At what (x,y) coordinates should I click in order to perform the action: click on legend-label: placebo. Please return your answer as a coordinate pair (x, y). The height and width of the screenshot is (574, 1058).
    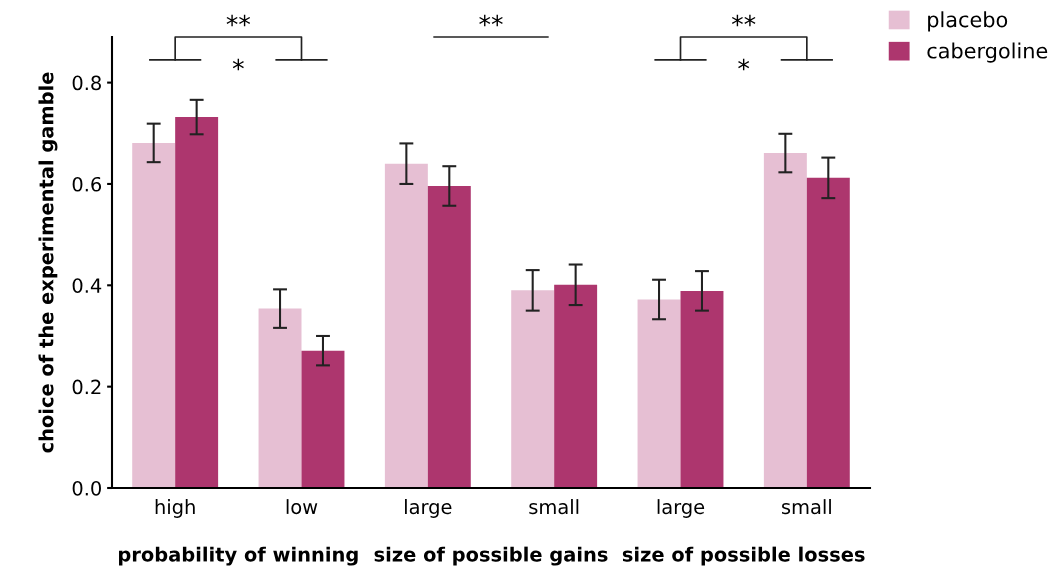
    Looking at the image, I should click on (968, 21).